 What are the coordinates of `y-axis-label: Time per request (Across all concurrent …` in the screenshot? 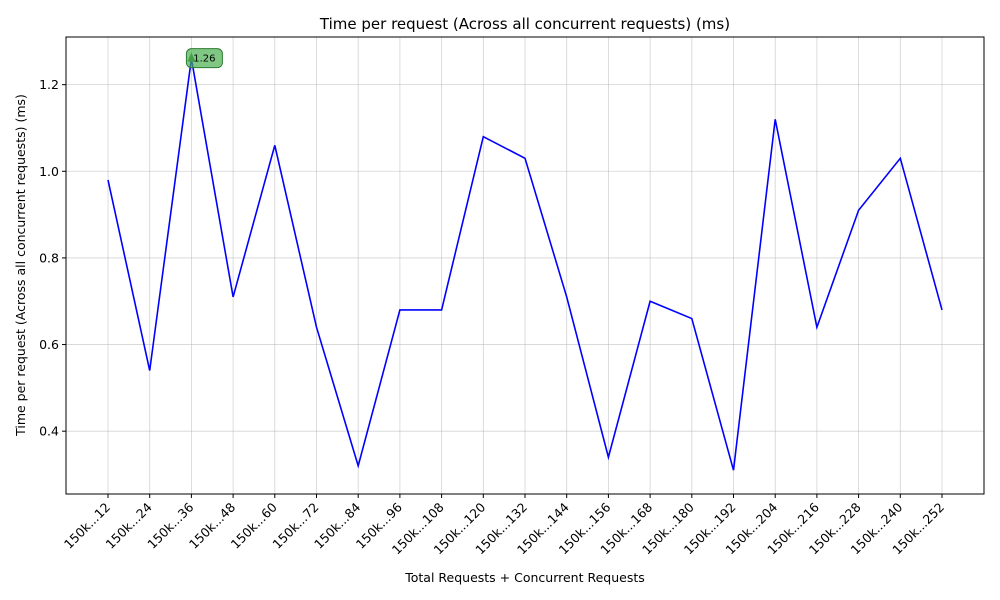 It's located at (20, 265).